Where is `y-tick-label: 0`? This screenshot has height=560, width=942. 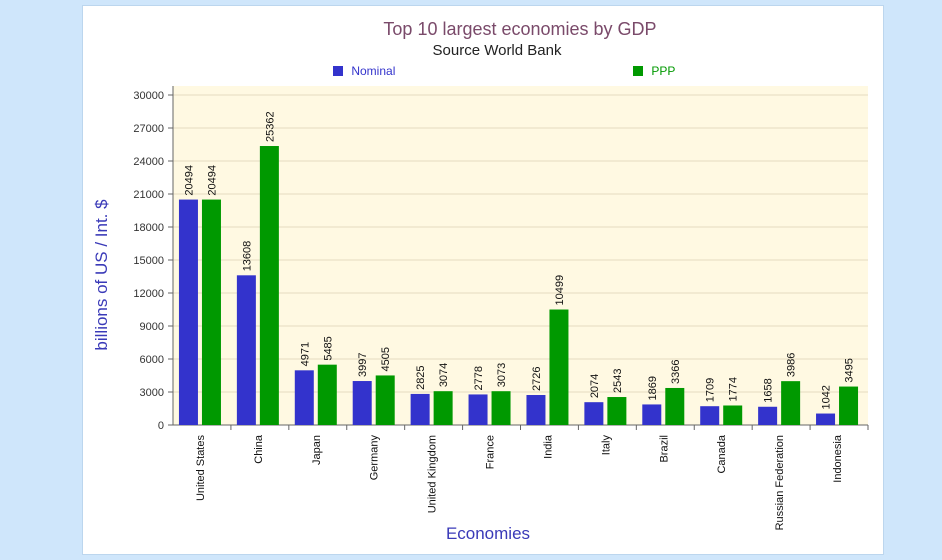
y-tick-label: 0 is located at coordinates (161, 426).